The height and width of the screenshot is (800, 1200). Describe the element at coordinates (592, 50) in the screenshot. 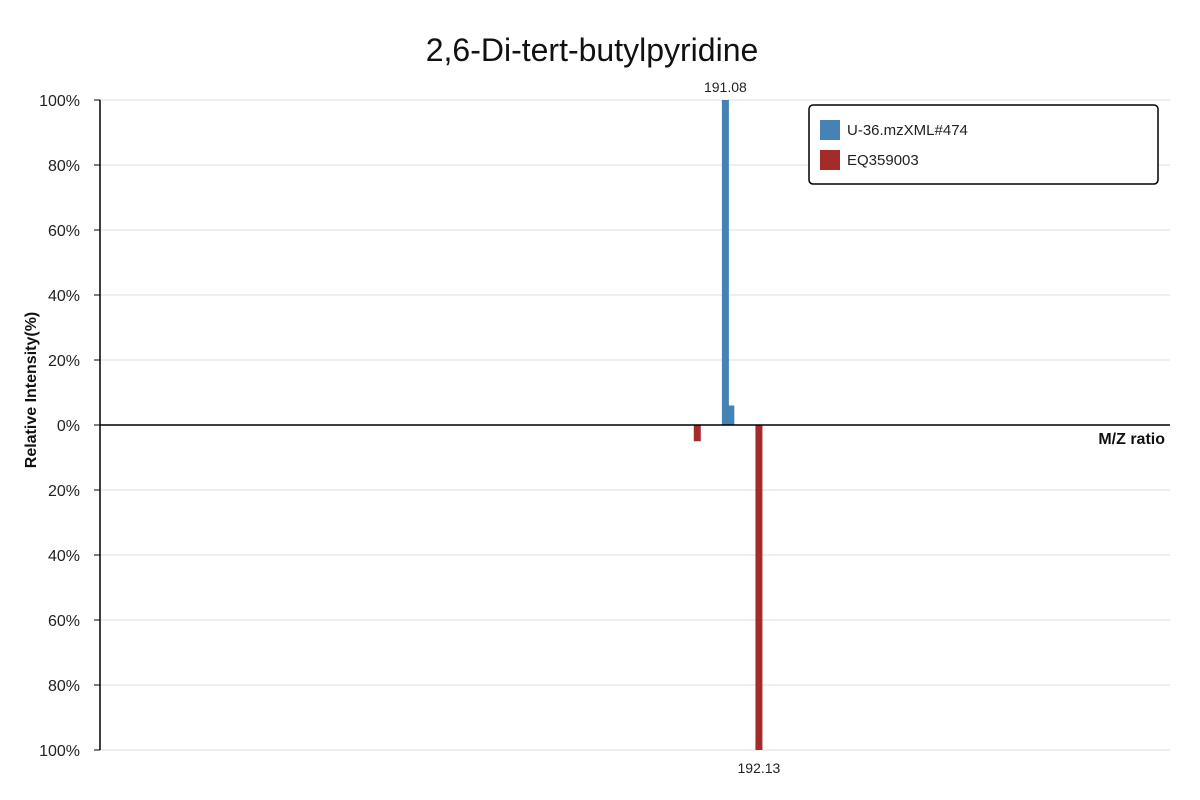

I see `chart-title: 2,6-Di-tert-butylpyridine` at that location.